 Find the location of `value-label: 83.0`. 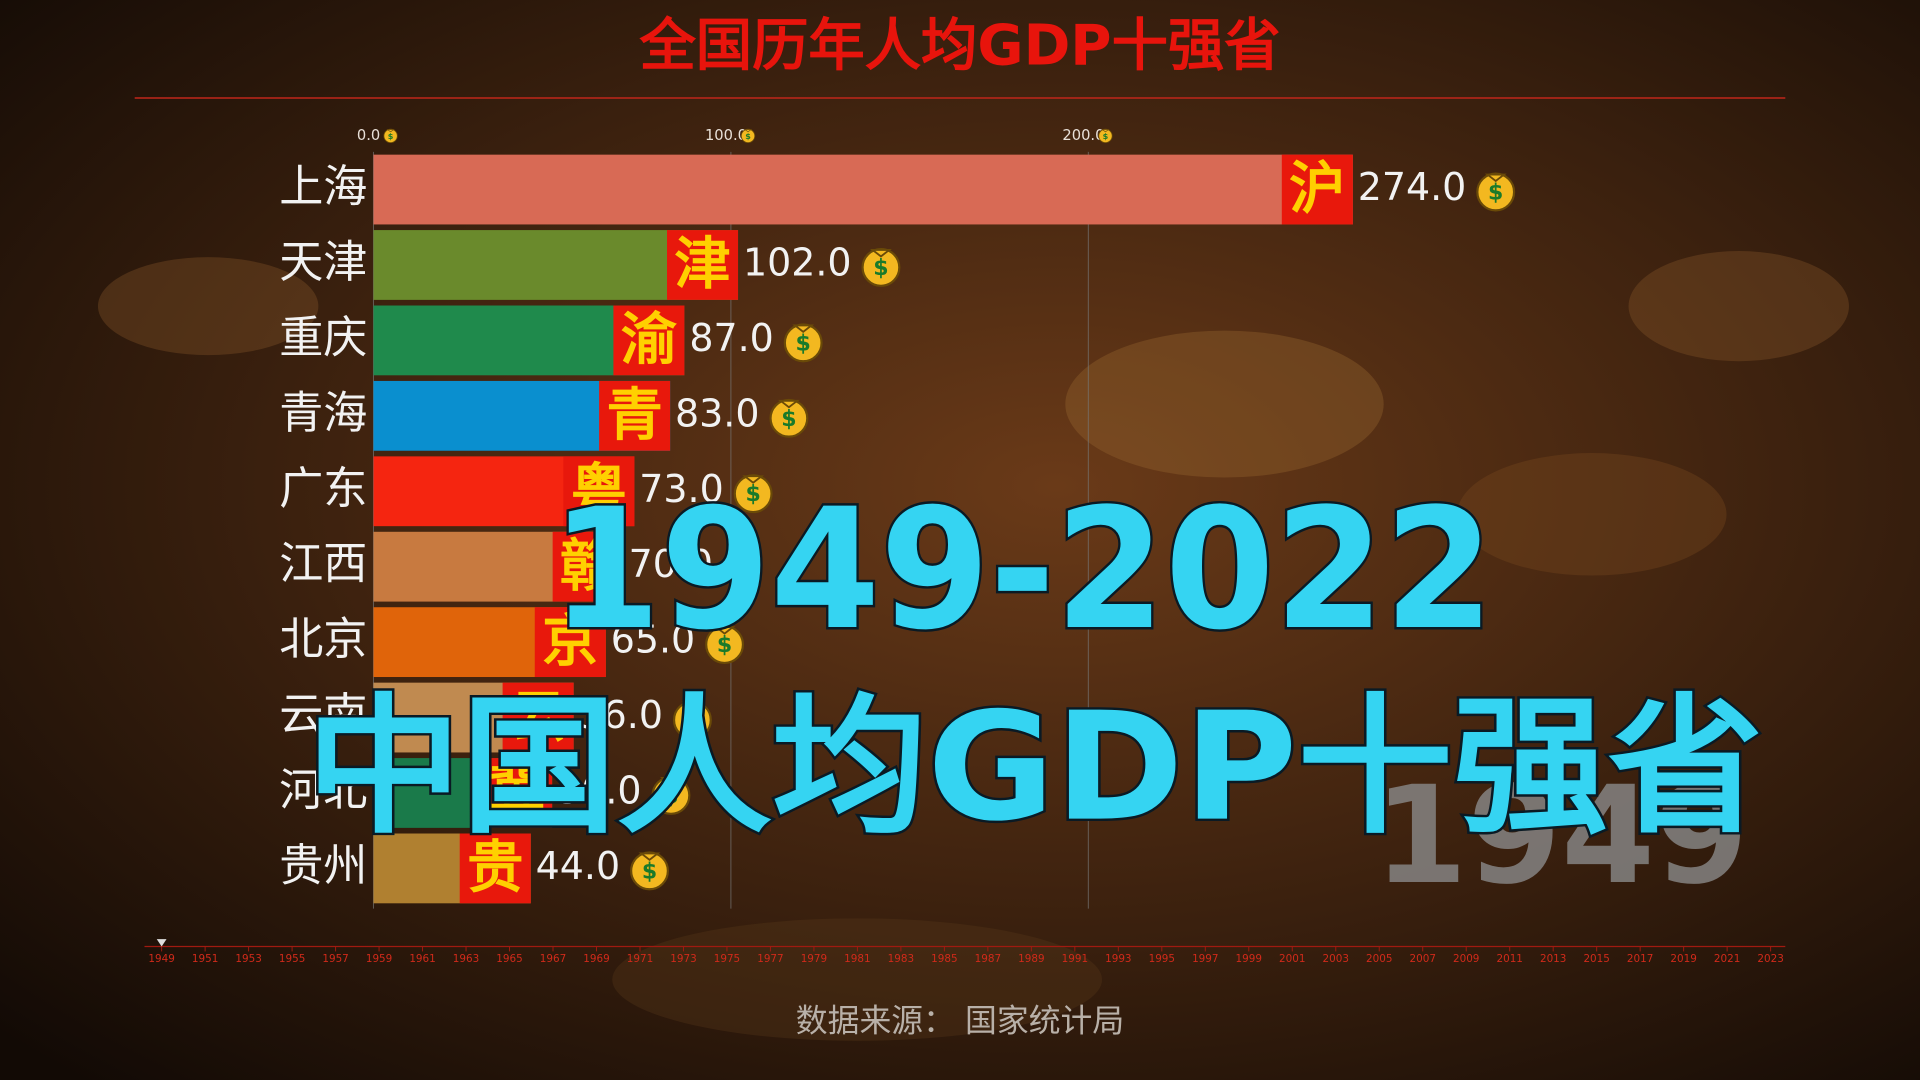

value-label: 83.0 is located at coordinates (717, 413).